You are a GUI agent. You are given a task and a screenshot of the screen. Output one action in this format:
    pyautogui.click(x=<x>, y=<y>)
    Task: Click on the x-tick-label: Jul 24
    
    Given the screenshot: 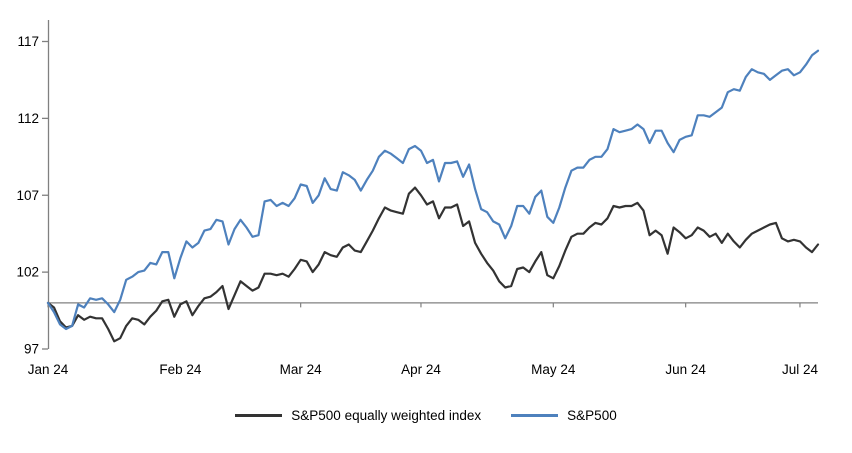 What is the action you would take?
    pyautogui.click(x=800, y=369)
    